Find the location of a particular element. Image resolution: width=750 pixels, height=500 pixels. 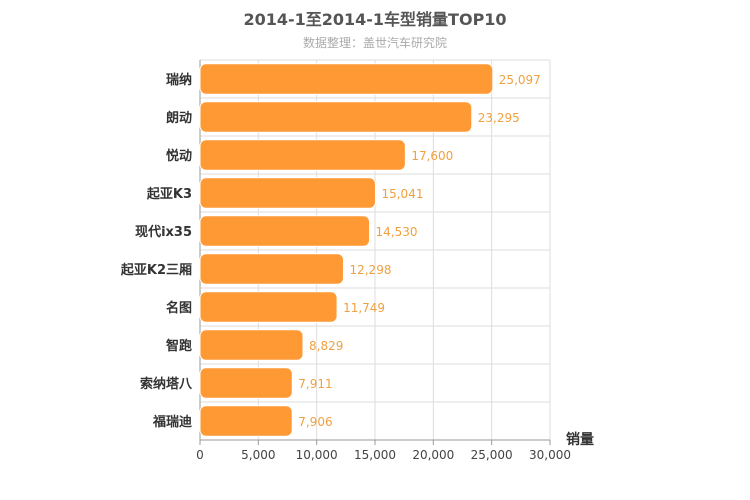

category-label: 起亚K2三厢 is located at coordinates (156, 270).